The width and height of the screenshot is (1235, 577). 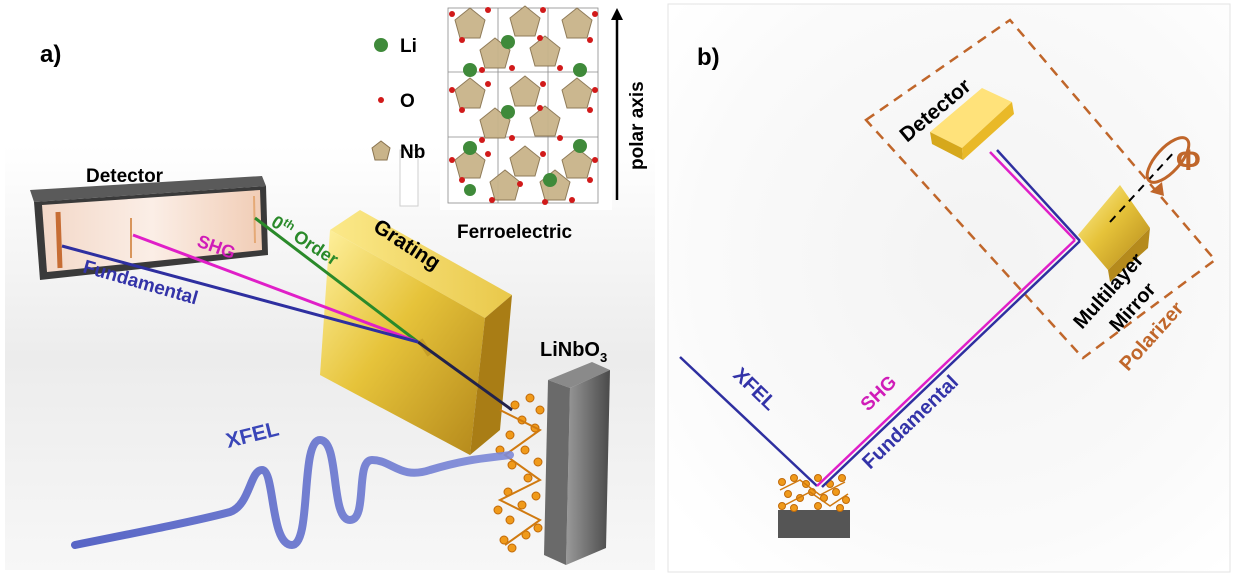 I want to click on zero-order-beam, so click(x=336, y=280).